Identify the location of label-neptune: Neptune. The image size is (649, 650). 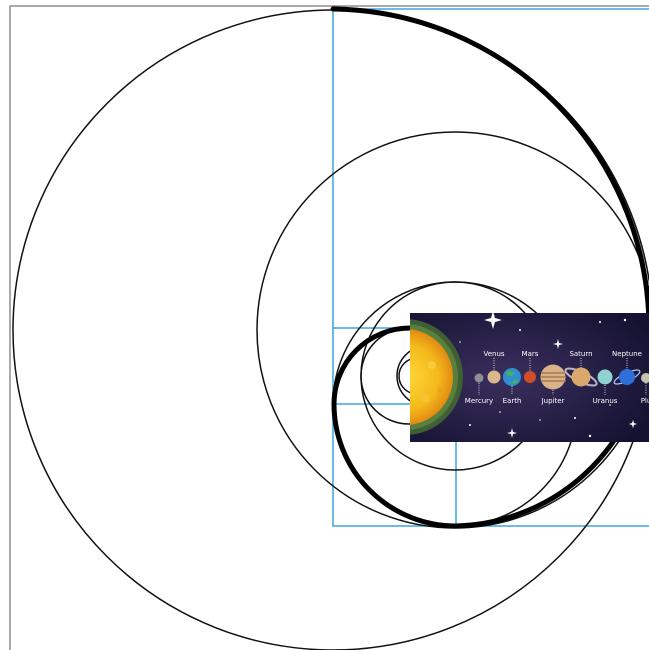
(627, 354).